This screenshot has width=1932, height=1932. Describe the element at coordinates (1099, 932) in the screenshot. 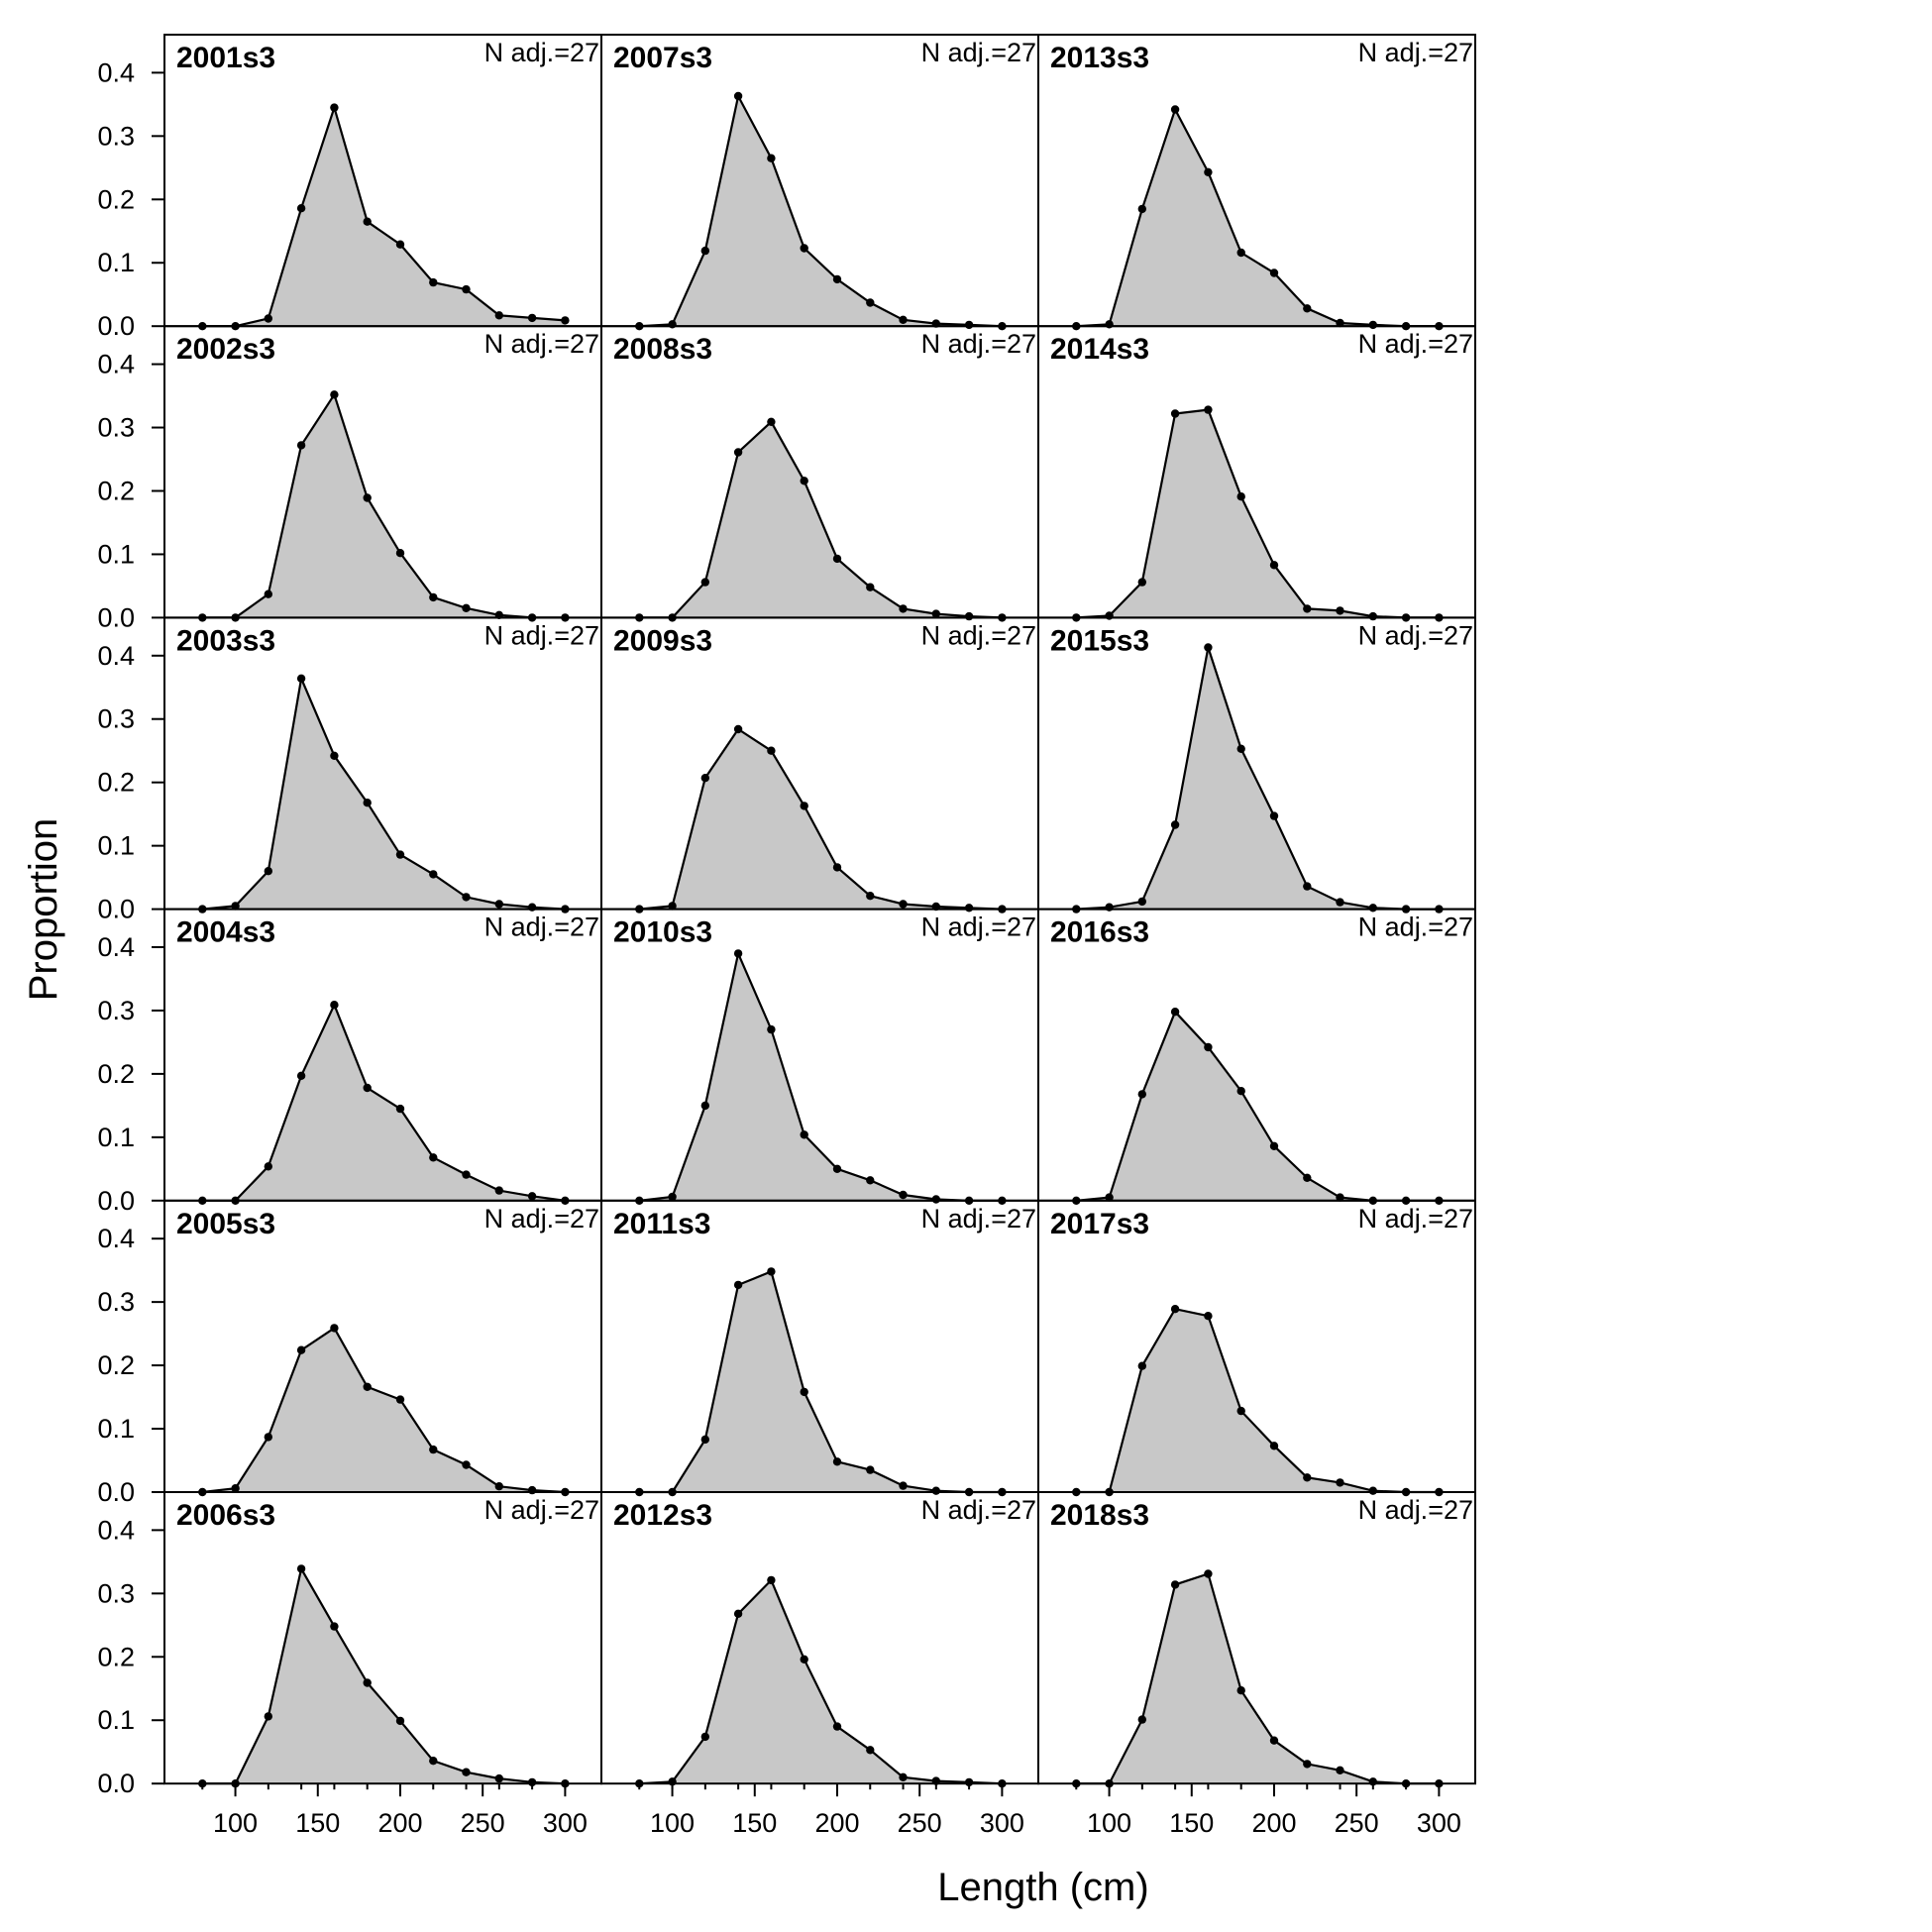

I see `panel-title: 2016s3` at that location.